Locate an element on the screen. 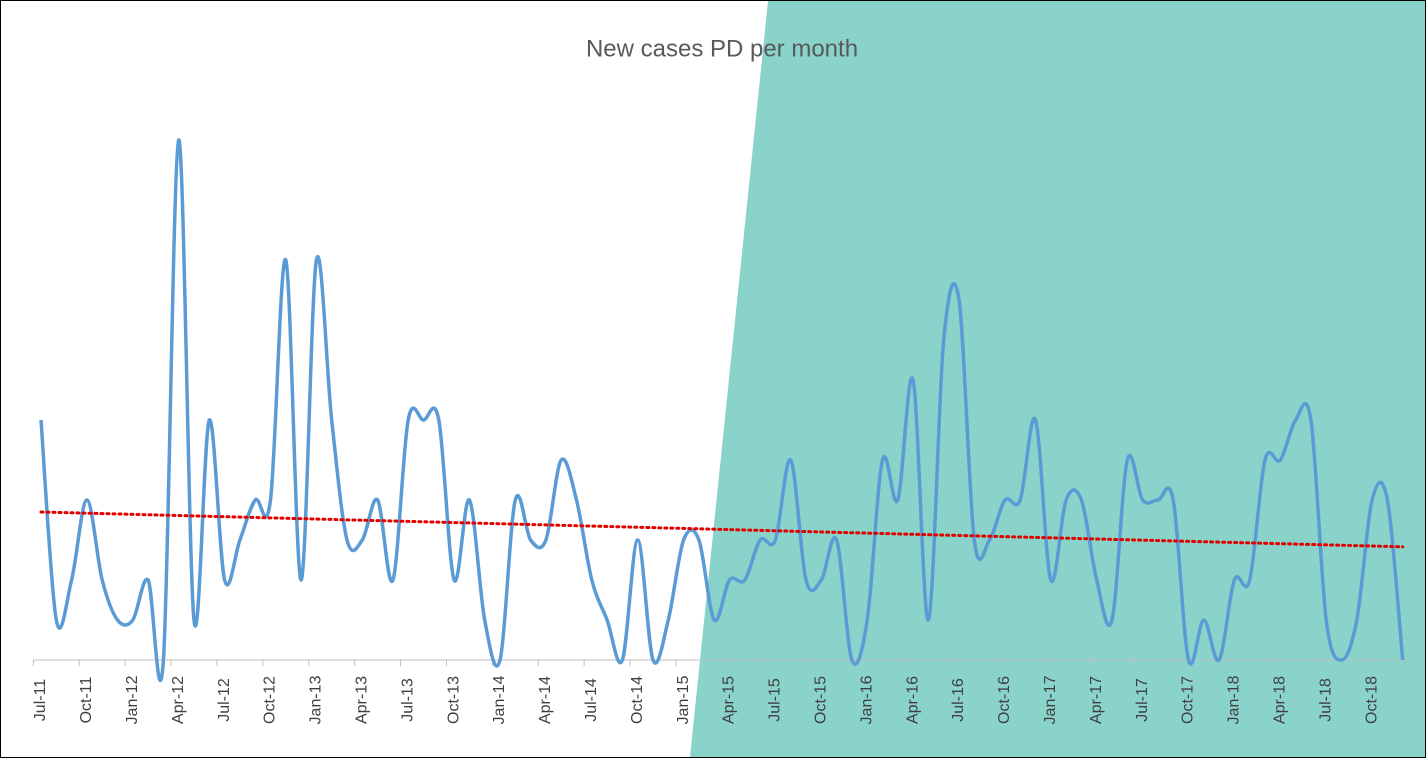 This screenshot has height=758, width=1426. x-tick-label: Oct-14 is located at coordinates (637, 700).